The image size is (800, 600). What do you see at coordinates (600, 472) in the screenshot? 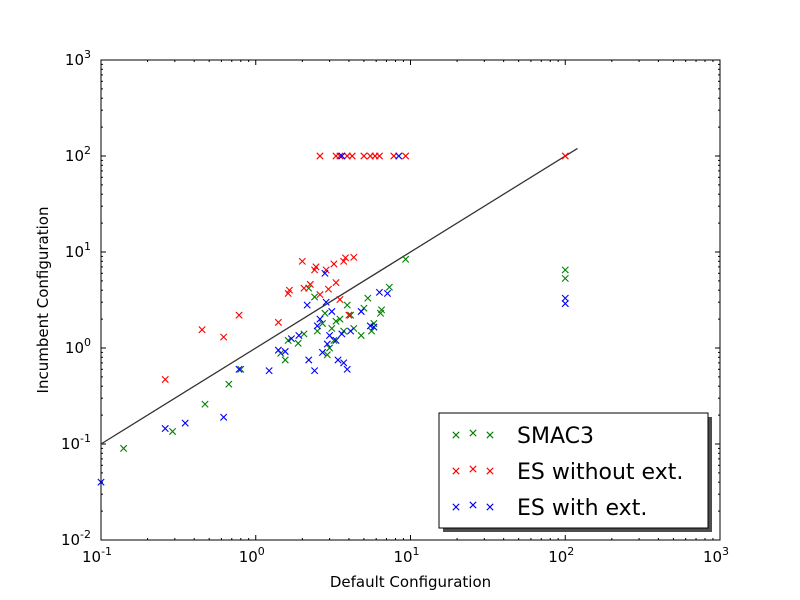
I see `legend-label: ES without ext.` at bounding box center [600, 472].